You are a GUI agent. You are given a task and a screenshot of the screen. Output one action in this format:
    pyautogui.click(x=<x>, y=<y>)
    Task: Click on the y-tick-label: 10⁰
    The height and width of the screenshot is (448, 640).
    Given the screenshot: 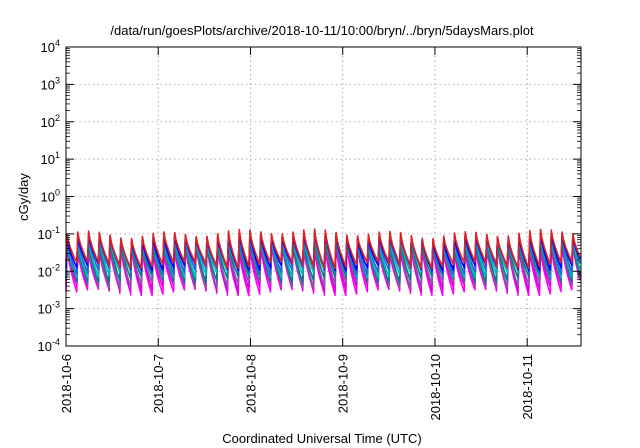 What is the action you would take?
    pyautogui.click(x=50, y=196)
    